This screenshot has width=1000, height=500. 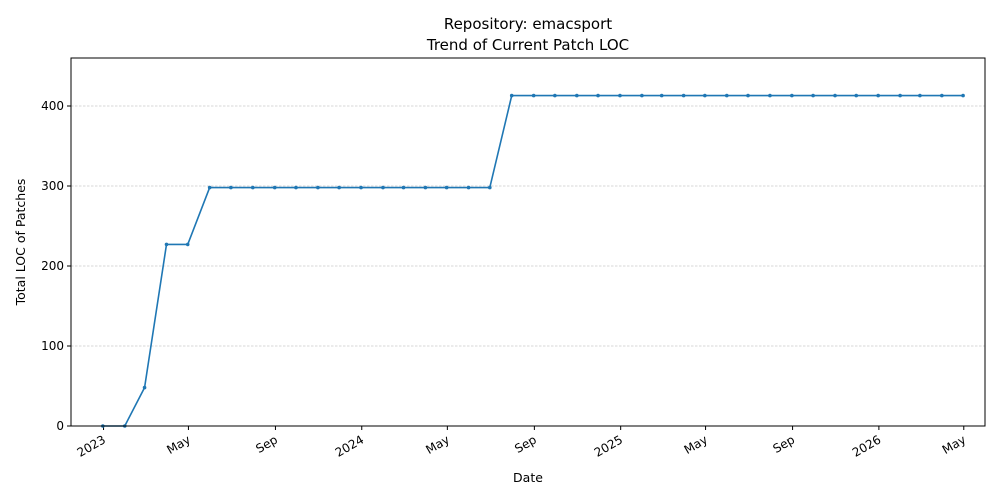 I want to click on chart-title: Repository: emacsport, so click(x=528, y=24).